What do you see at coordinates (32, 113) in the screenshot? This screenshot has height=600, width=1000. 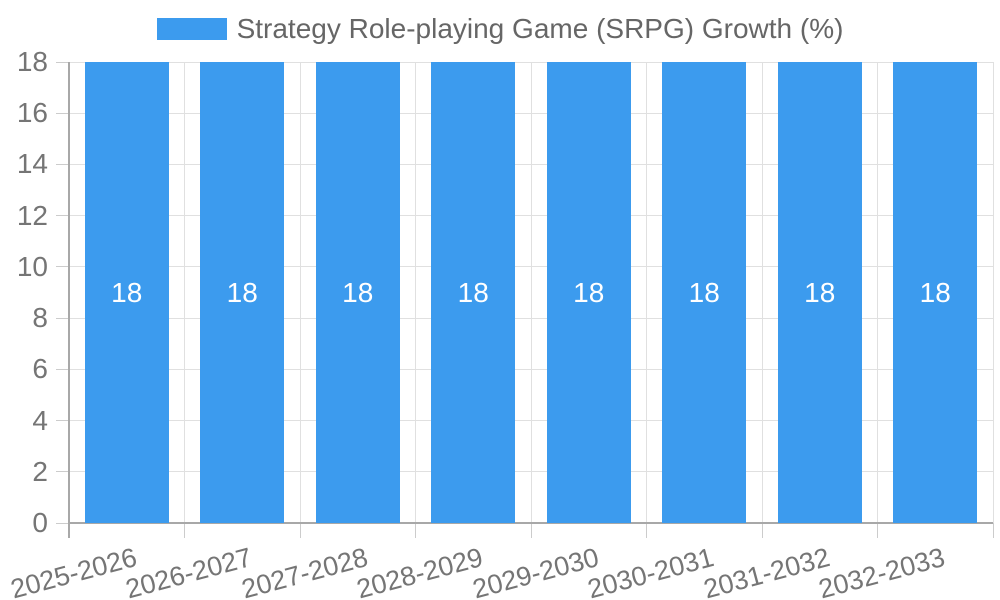 I see `y-axis-label-16: 16` at bounding box center [32, 113].